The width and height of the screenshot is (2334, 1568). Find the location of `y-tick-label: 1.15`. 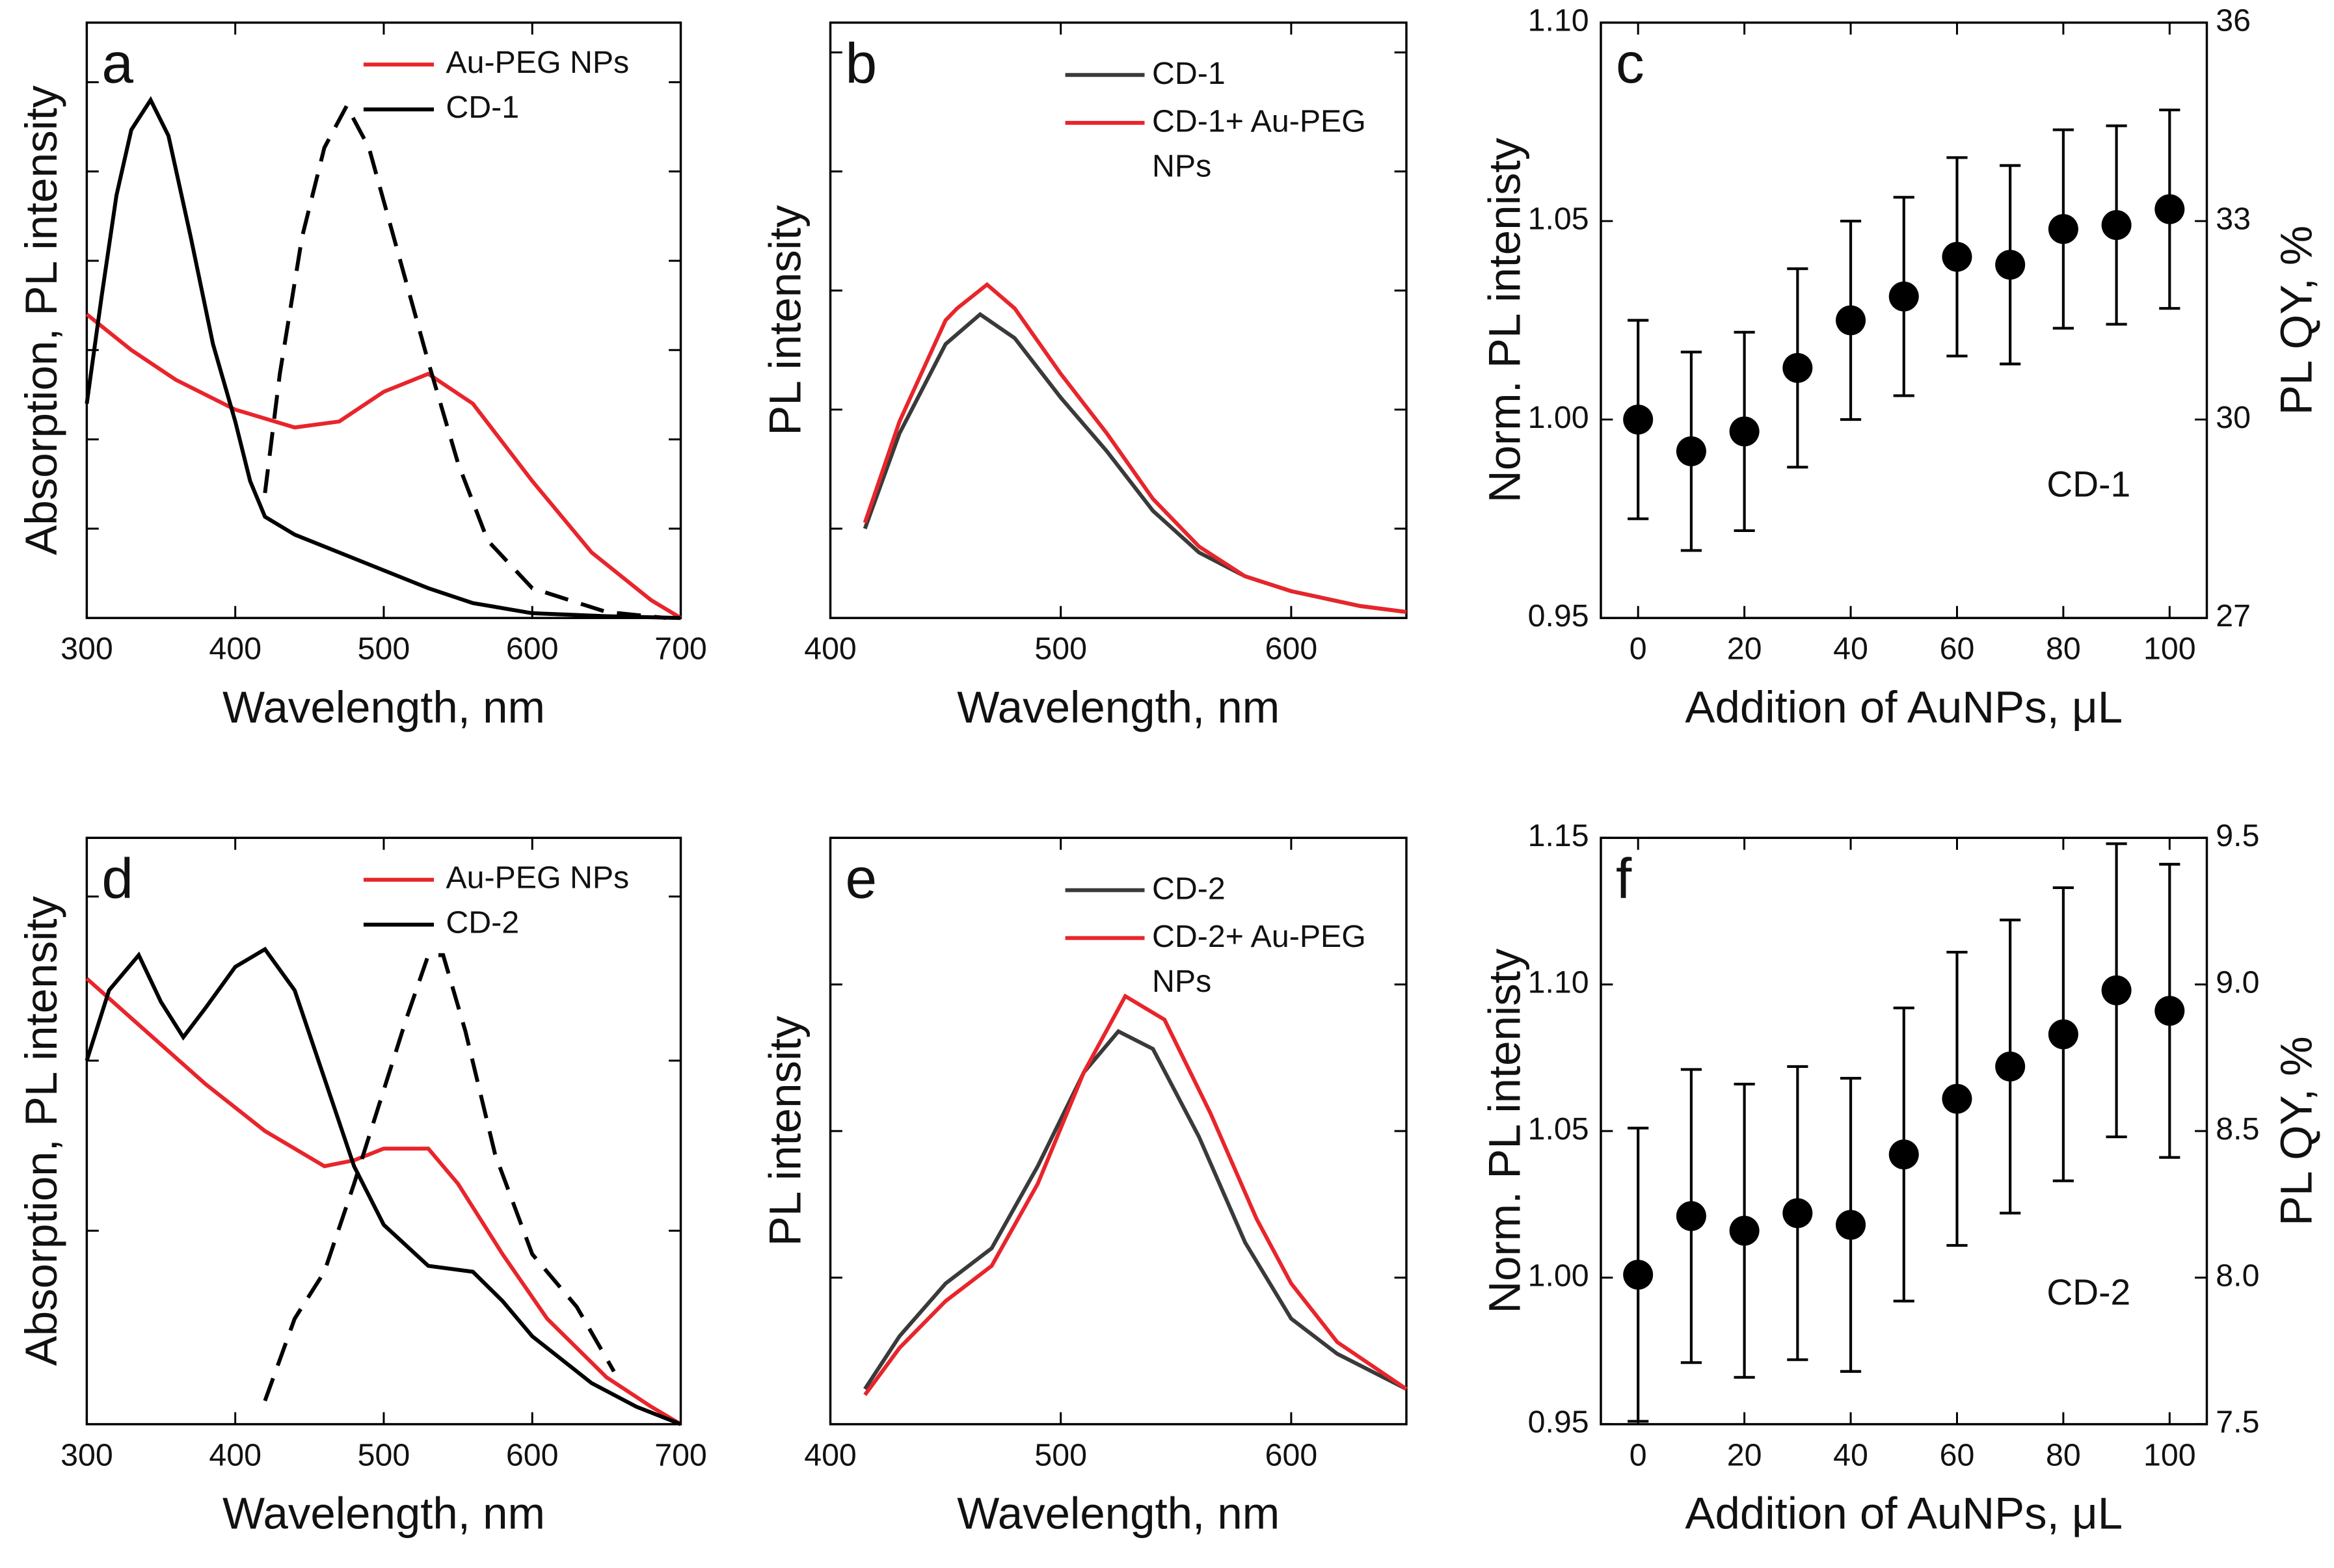

y-tick-label: 1.15 is located at coordinates (1559, 836).